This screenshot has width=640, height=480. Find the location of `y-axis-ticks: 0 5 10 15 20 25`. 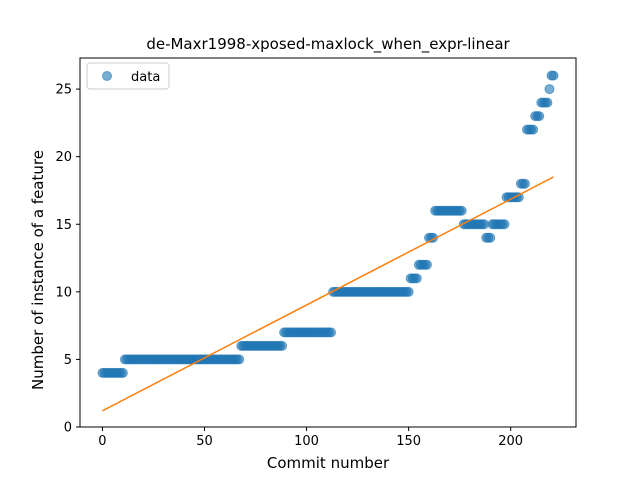

y-axis-ticks: 0 5 10 15 20 25 is located at coordinates (67, 259).